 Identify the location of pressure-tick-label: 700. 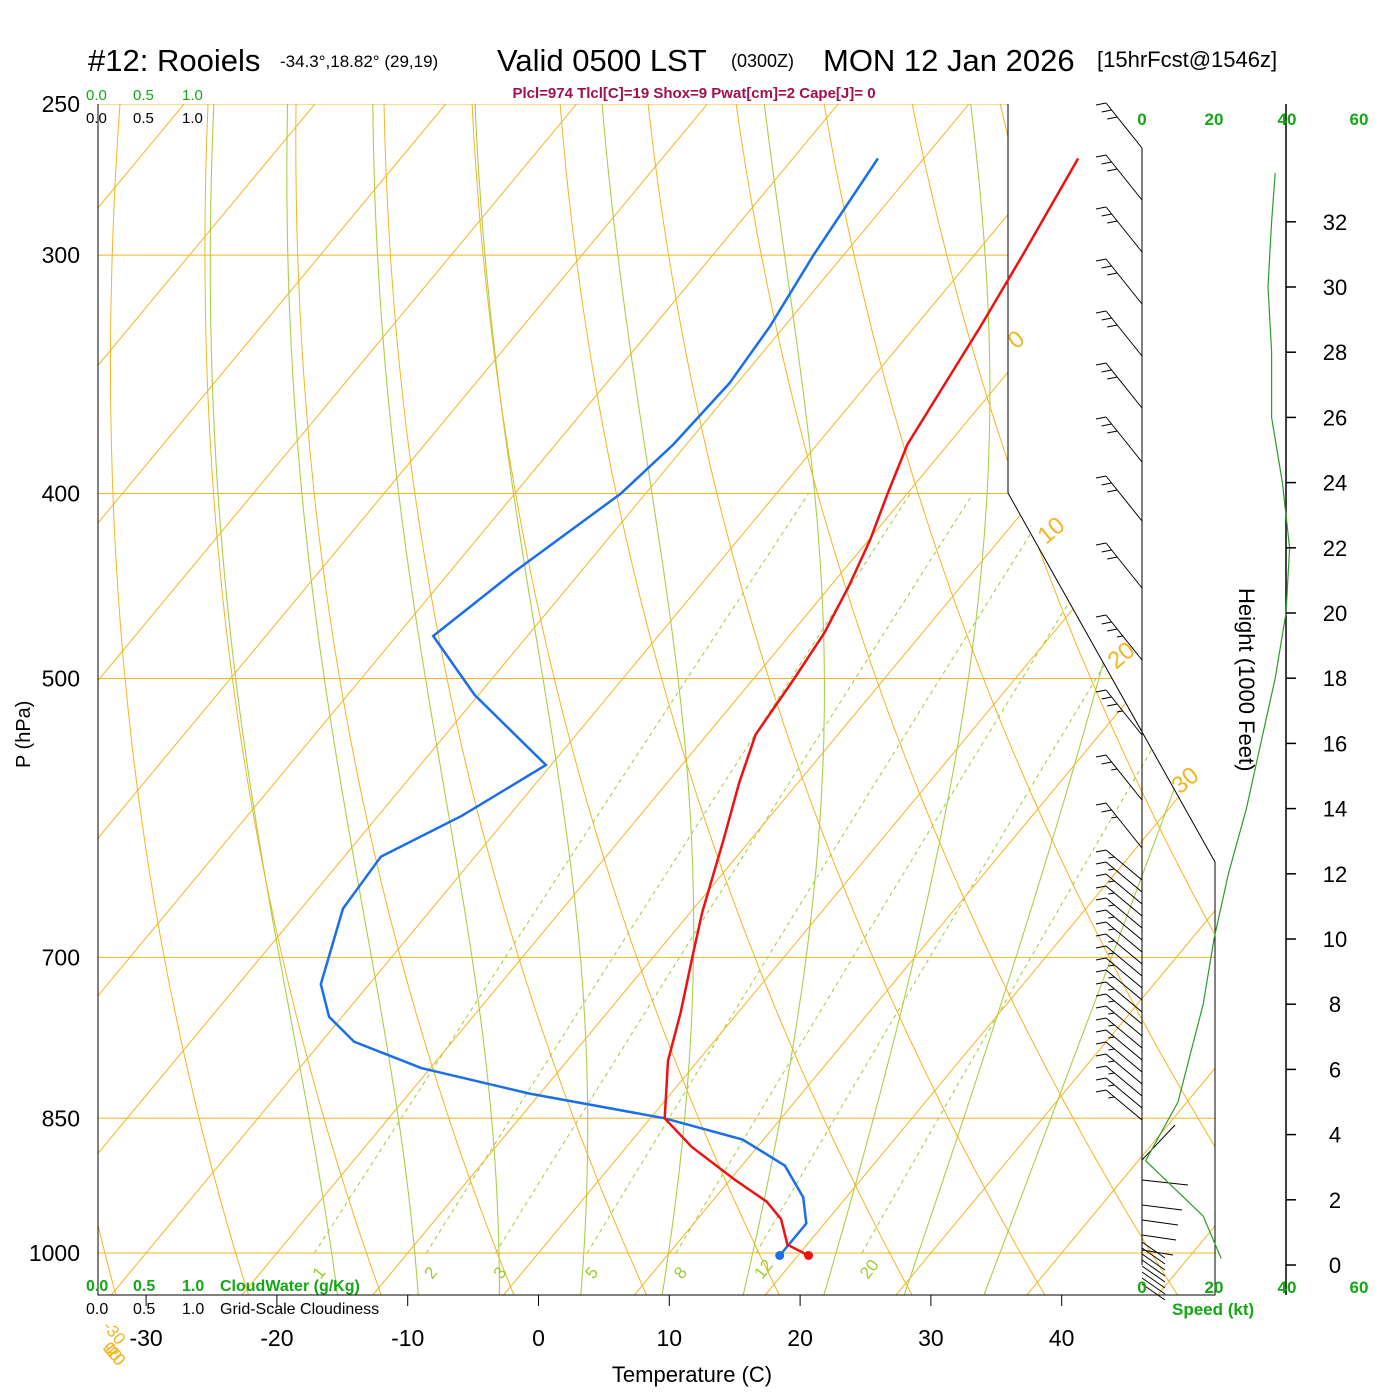
(61, 957).